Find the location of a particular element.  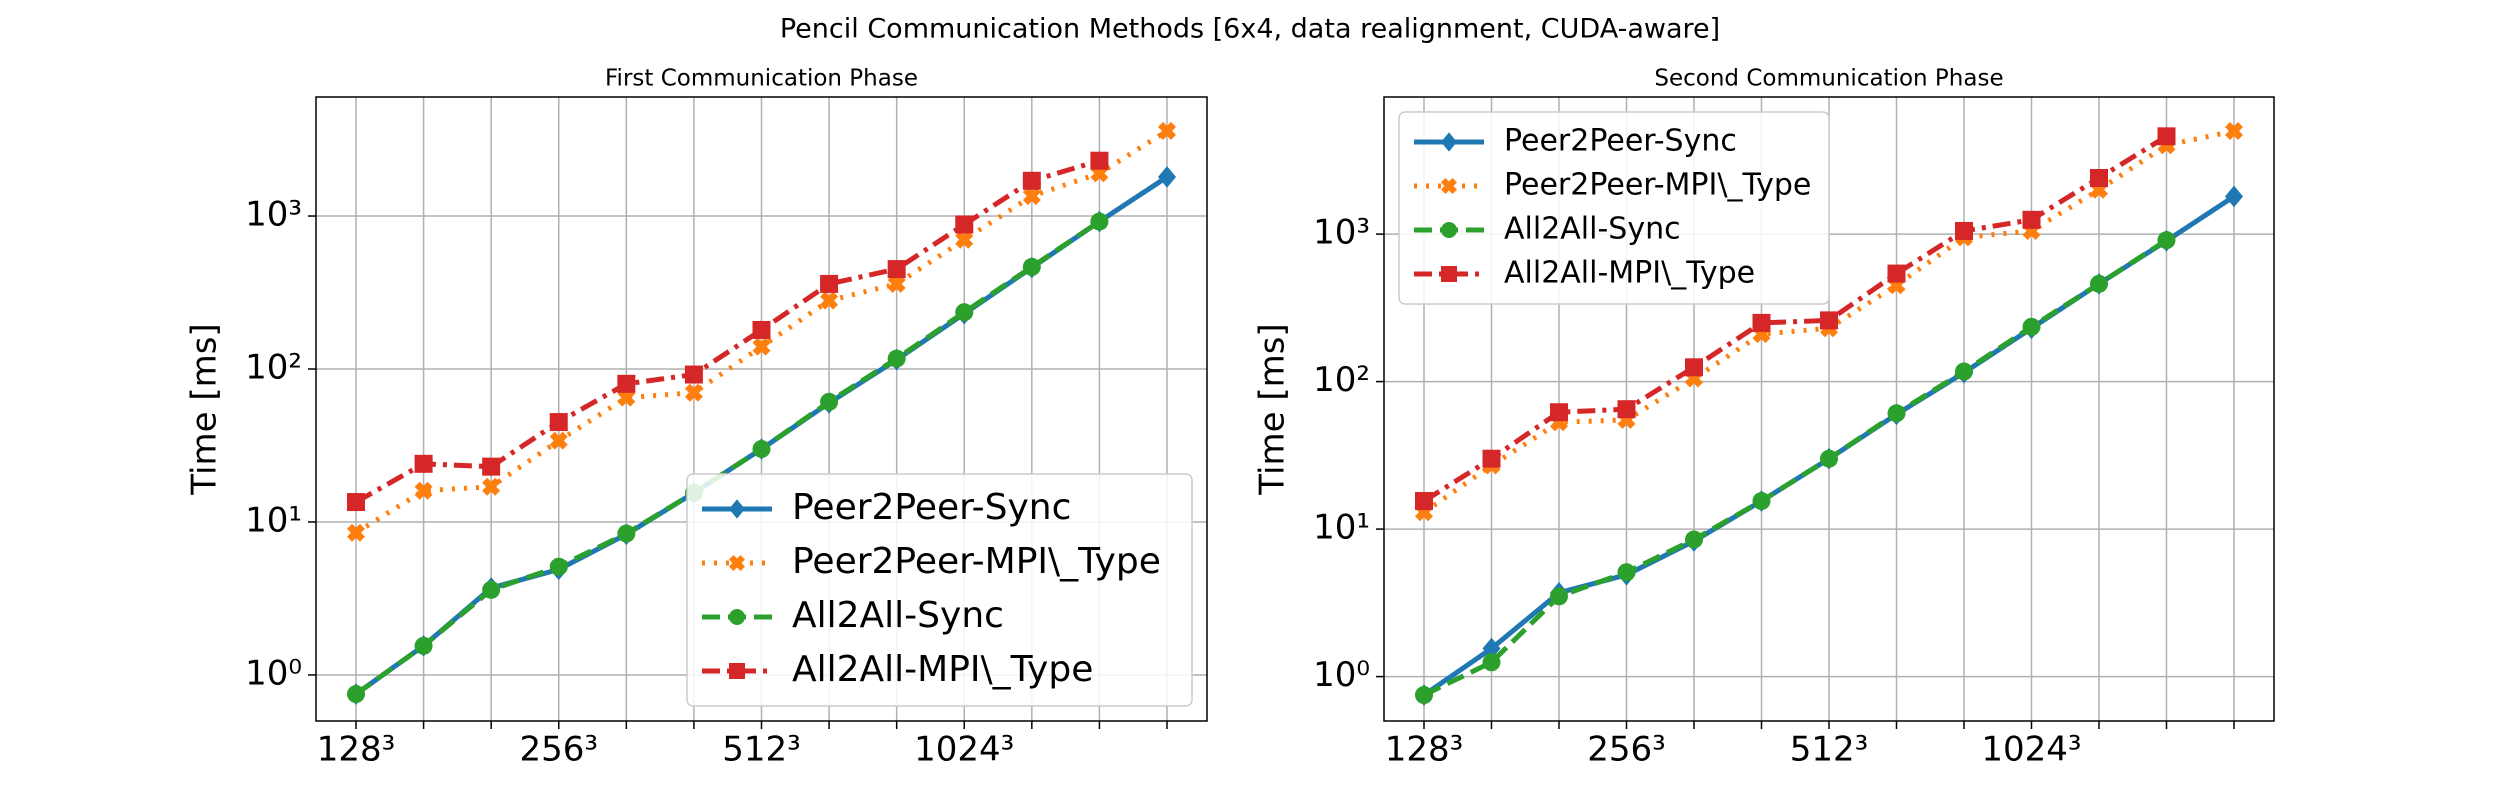

subplot-title: Second Communication Phase is located at coordinates (1828, 79).